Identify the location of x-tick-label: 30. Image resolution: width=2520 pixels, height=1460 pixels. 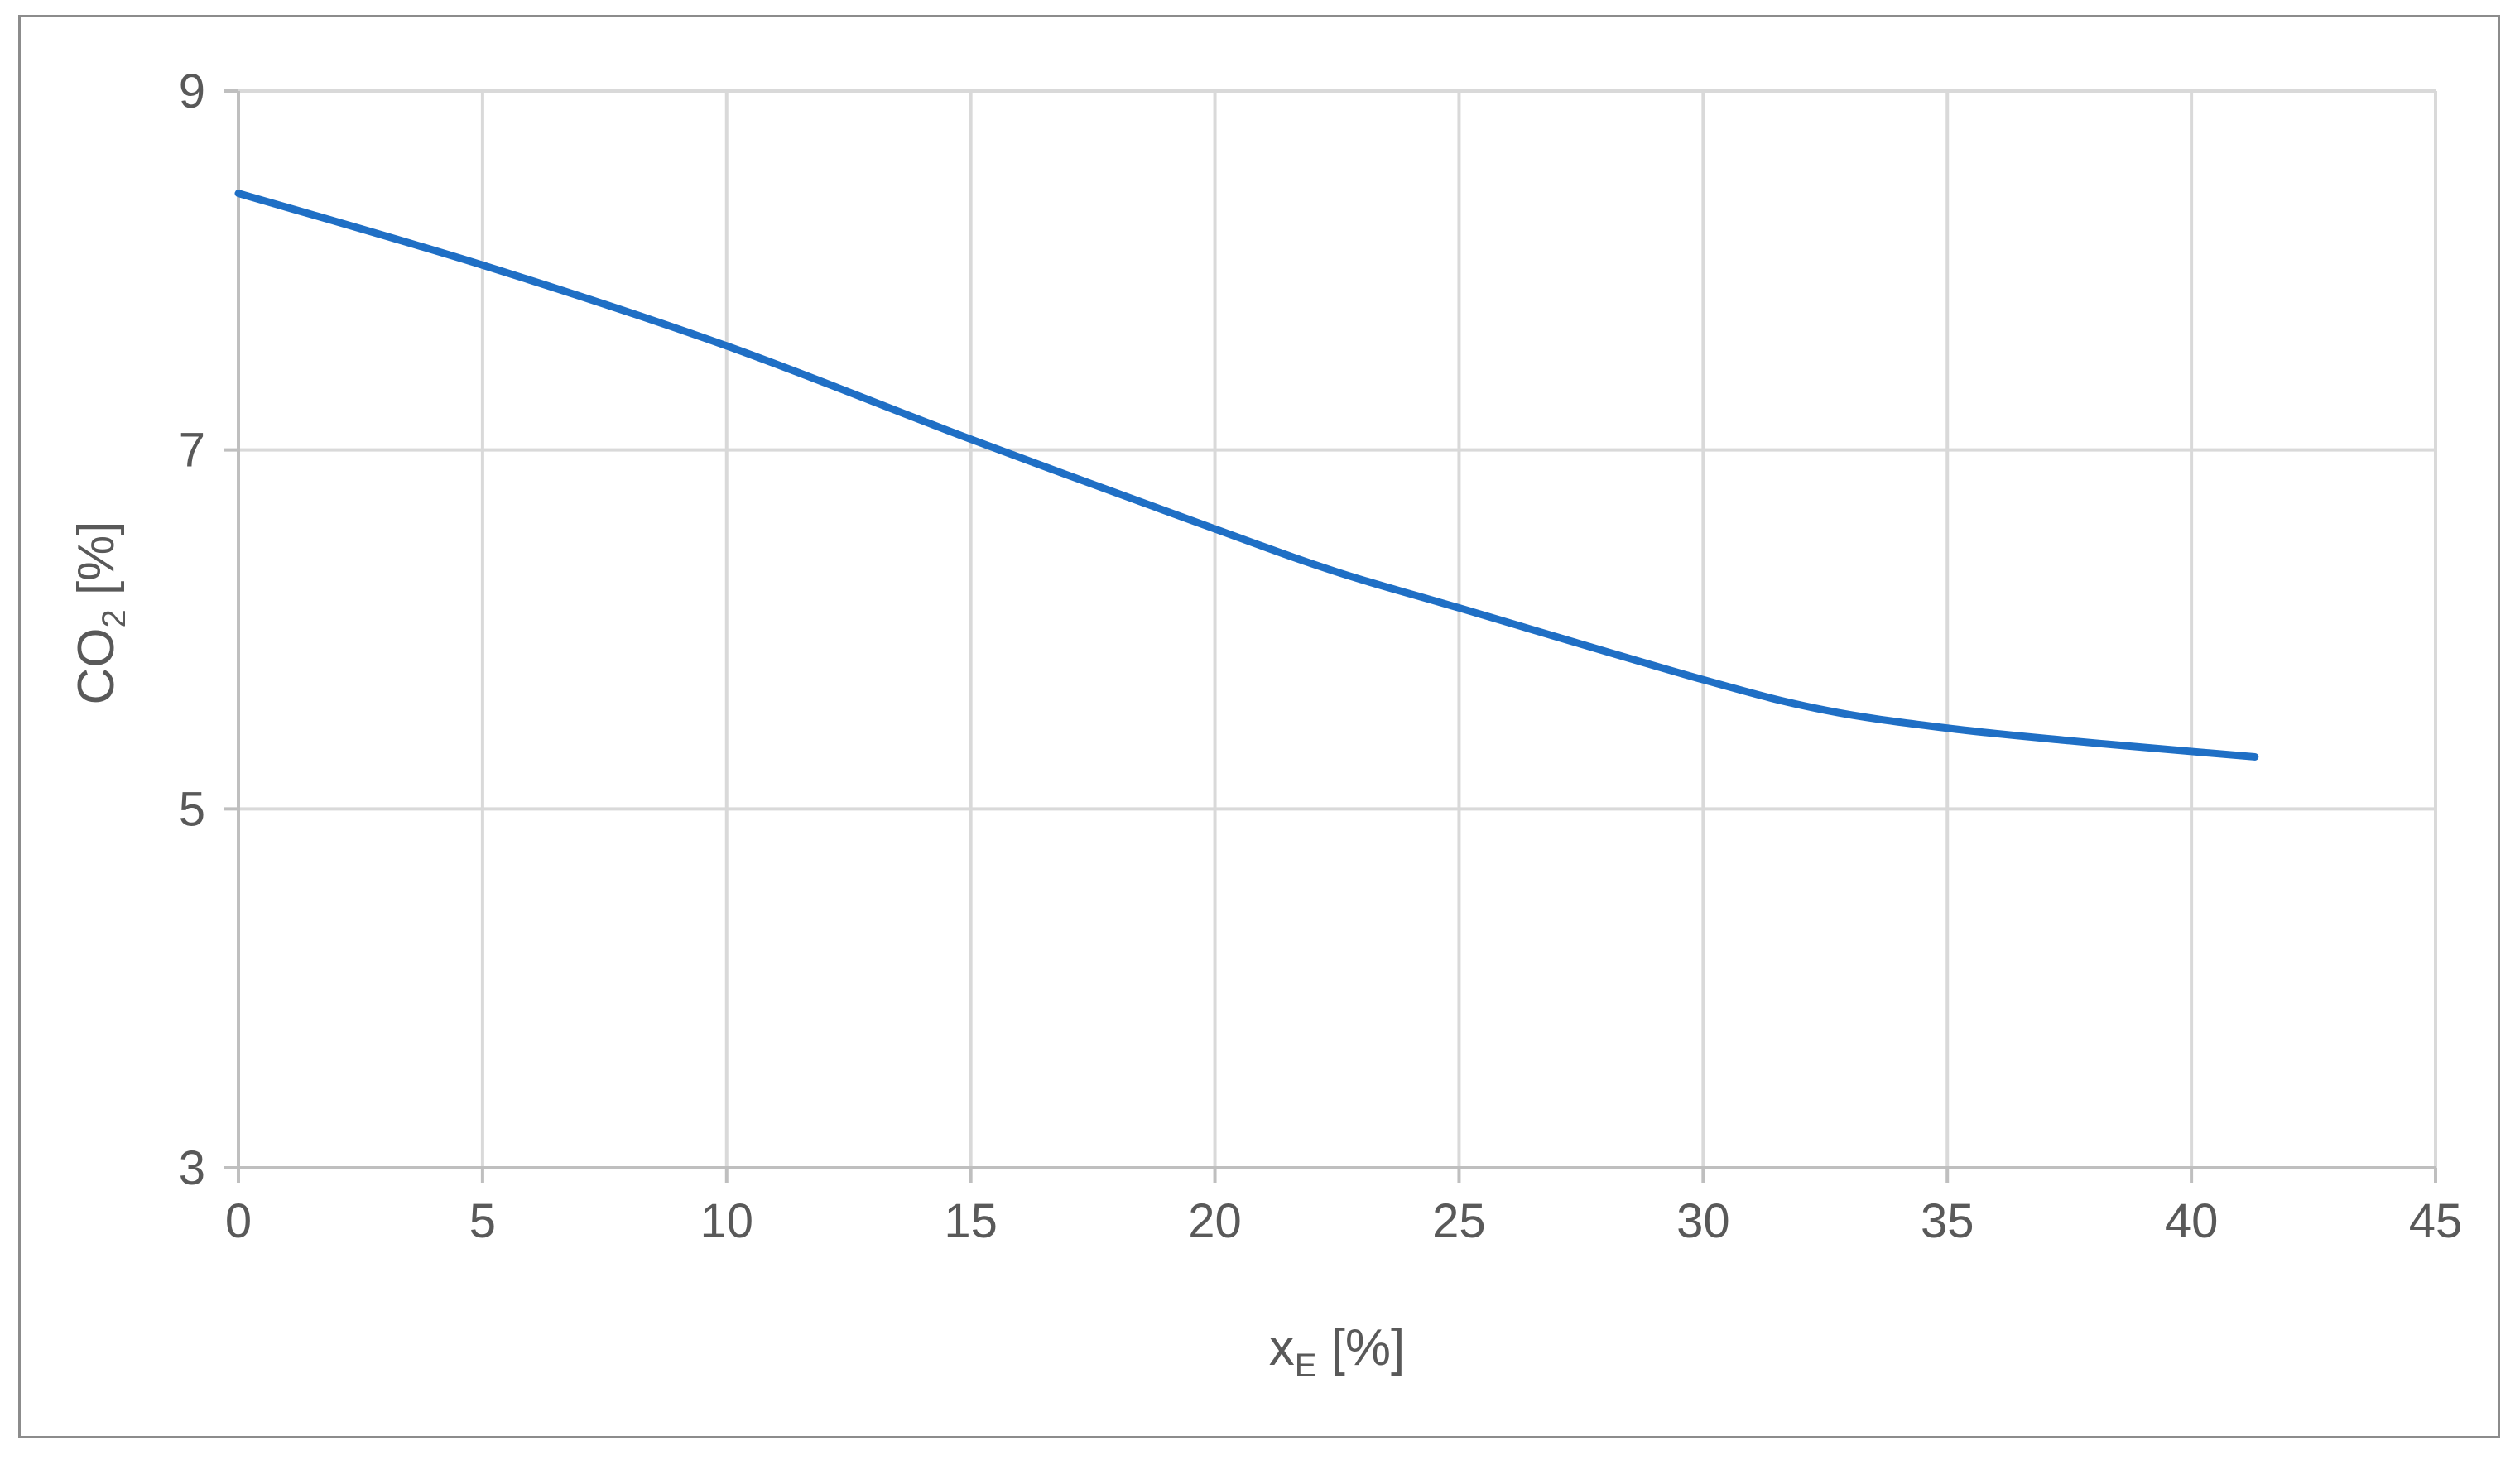
(1703, 1221).